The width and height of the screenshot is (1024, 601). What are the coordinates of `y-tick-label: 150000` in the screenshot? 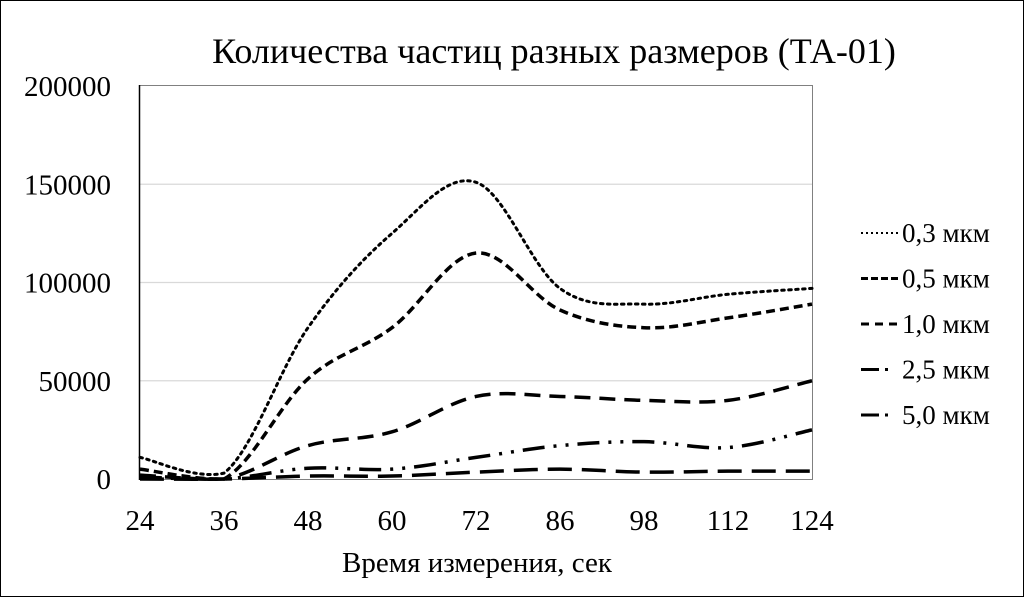 It's located at (67, 185).